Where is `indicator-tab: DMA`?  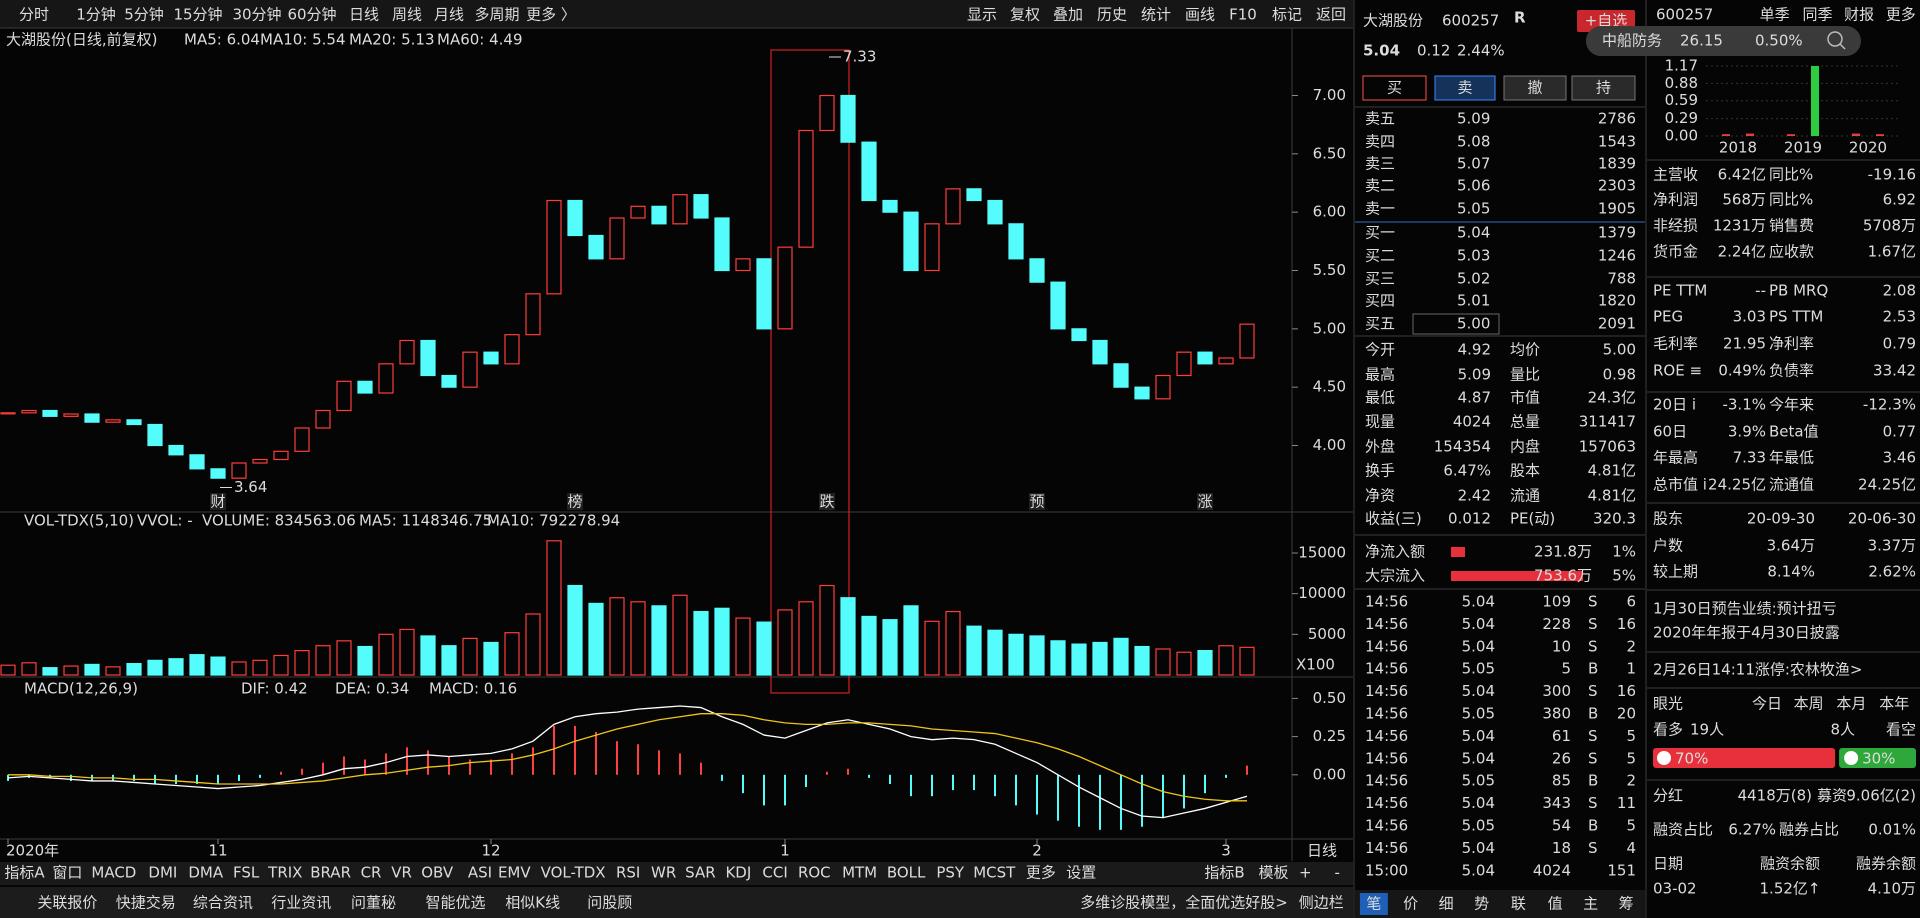 indicator-tab: DMA is located at coordinates (205, 873).